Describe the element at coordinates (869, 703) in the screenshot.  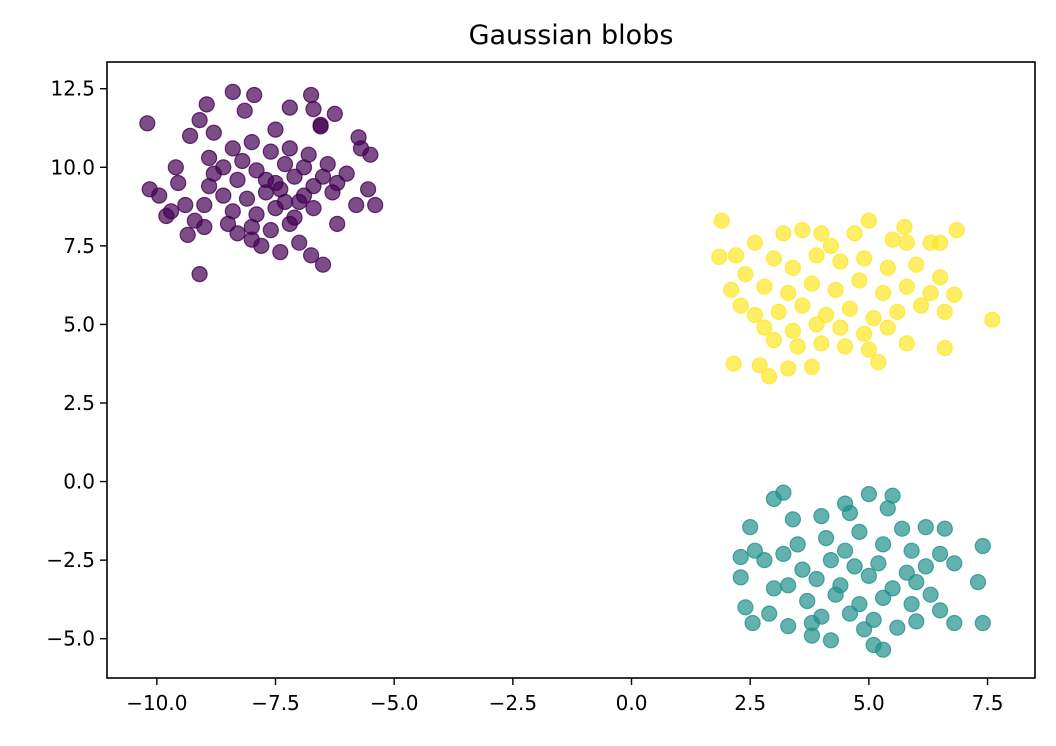
I see `x-tick-label: 5.0` at that location.